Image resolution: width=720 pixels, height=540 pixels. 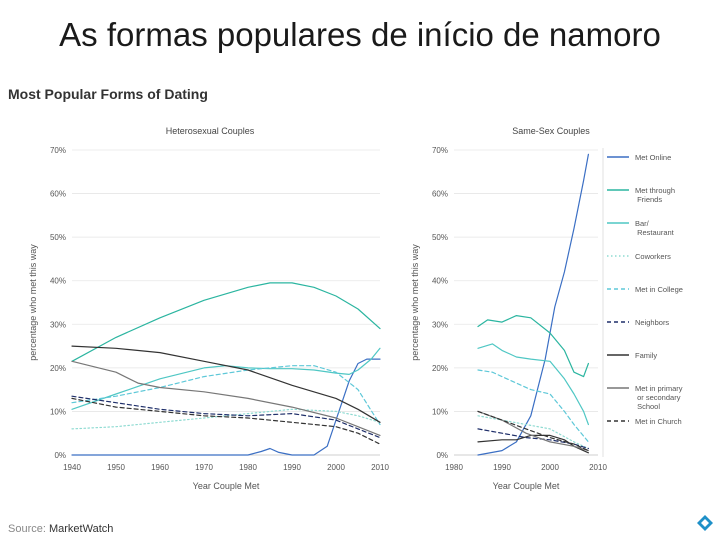 I want to click on legend-label: Met in College, so click(x=659, y=289).